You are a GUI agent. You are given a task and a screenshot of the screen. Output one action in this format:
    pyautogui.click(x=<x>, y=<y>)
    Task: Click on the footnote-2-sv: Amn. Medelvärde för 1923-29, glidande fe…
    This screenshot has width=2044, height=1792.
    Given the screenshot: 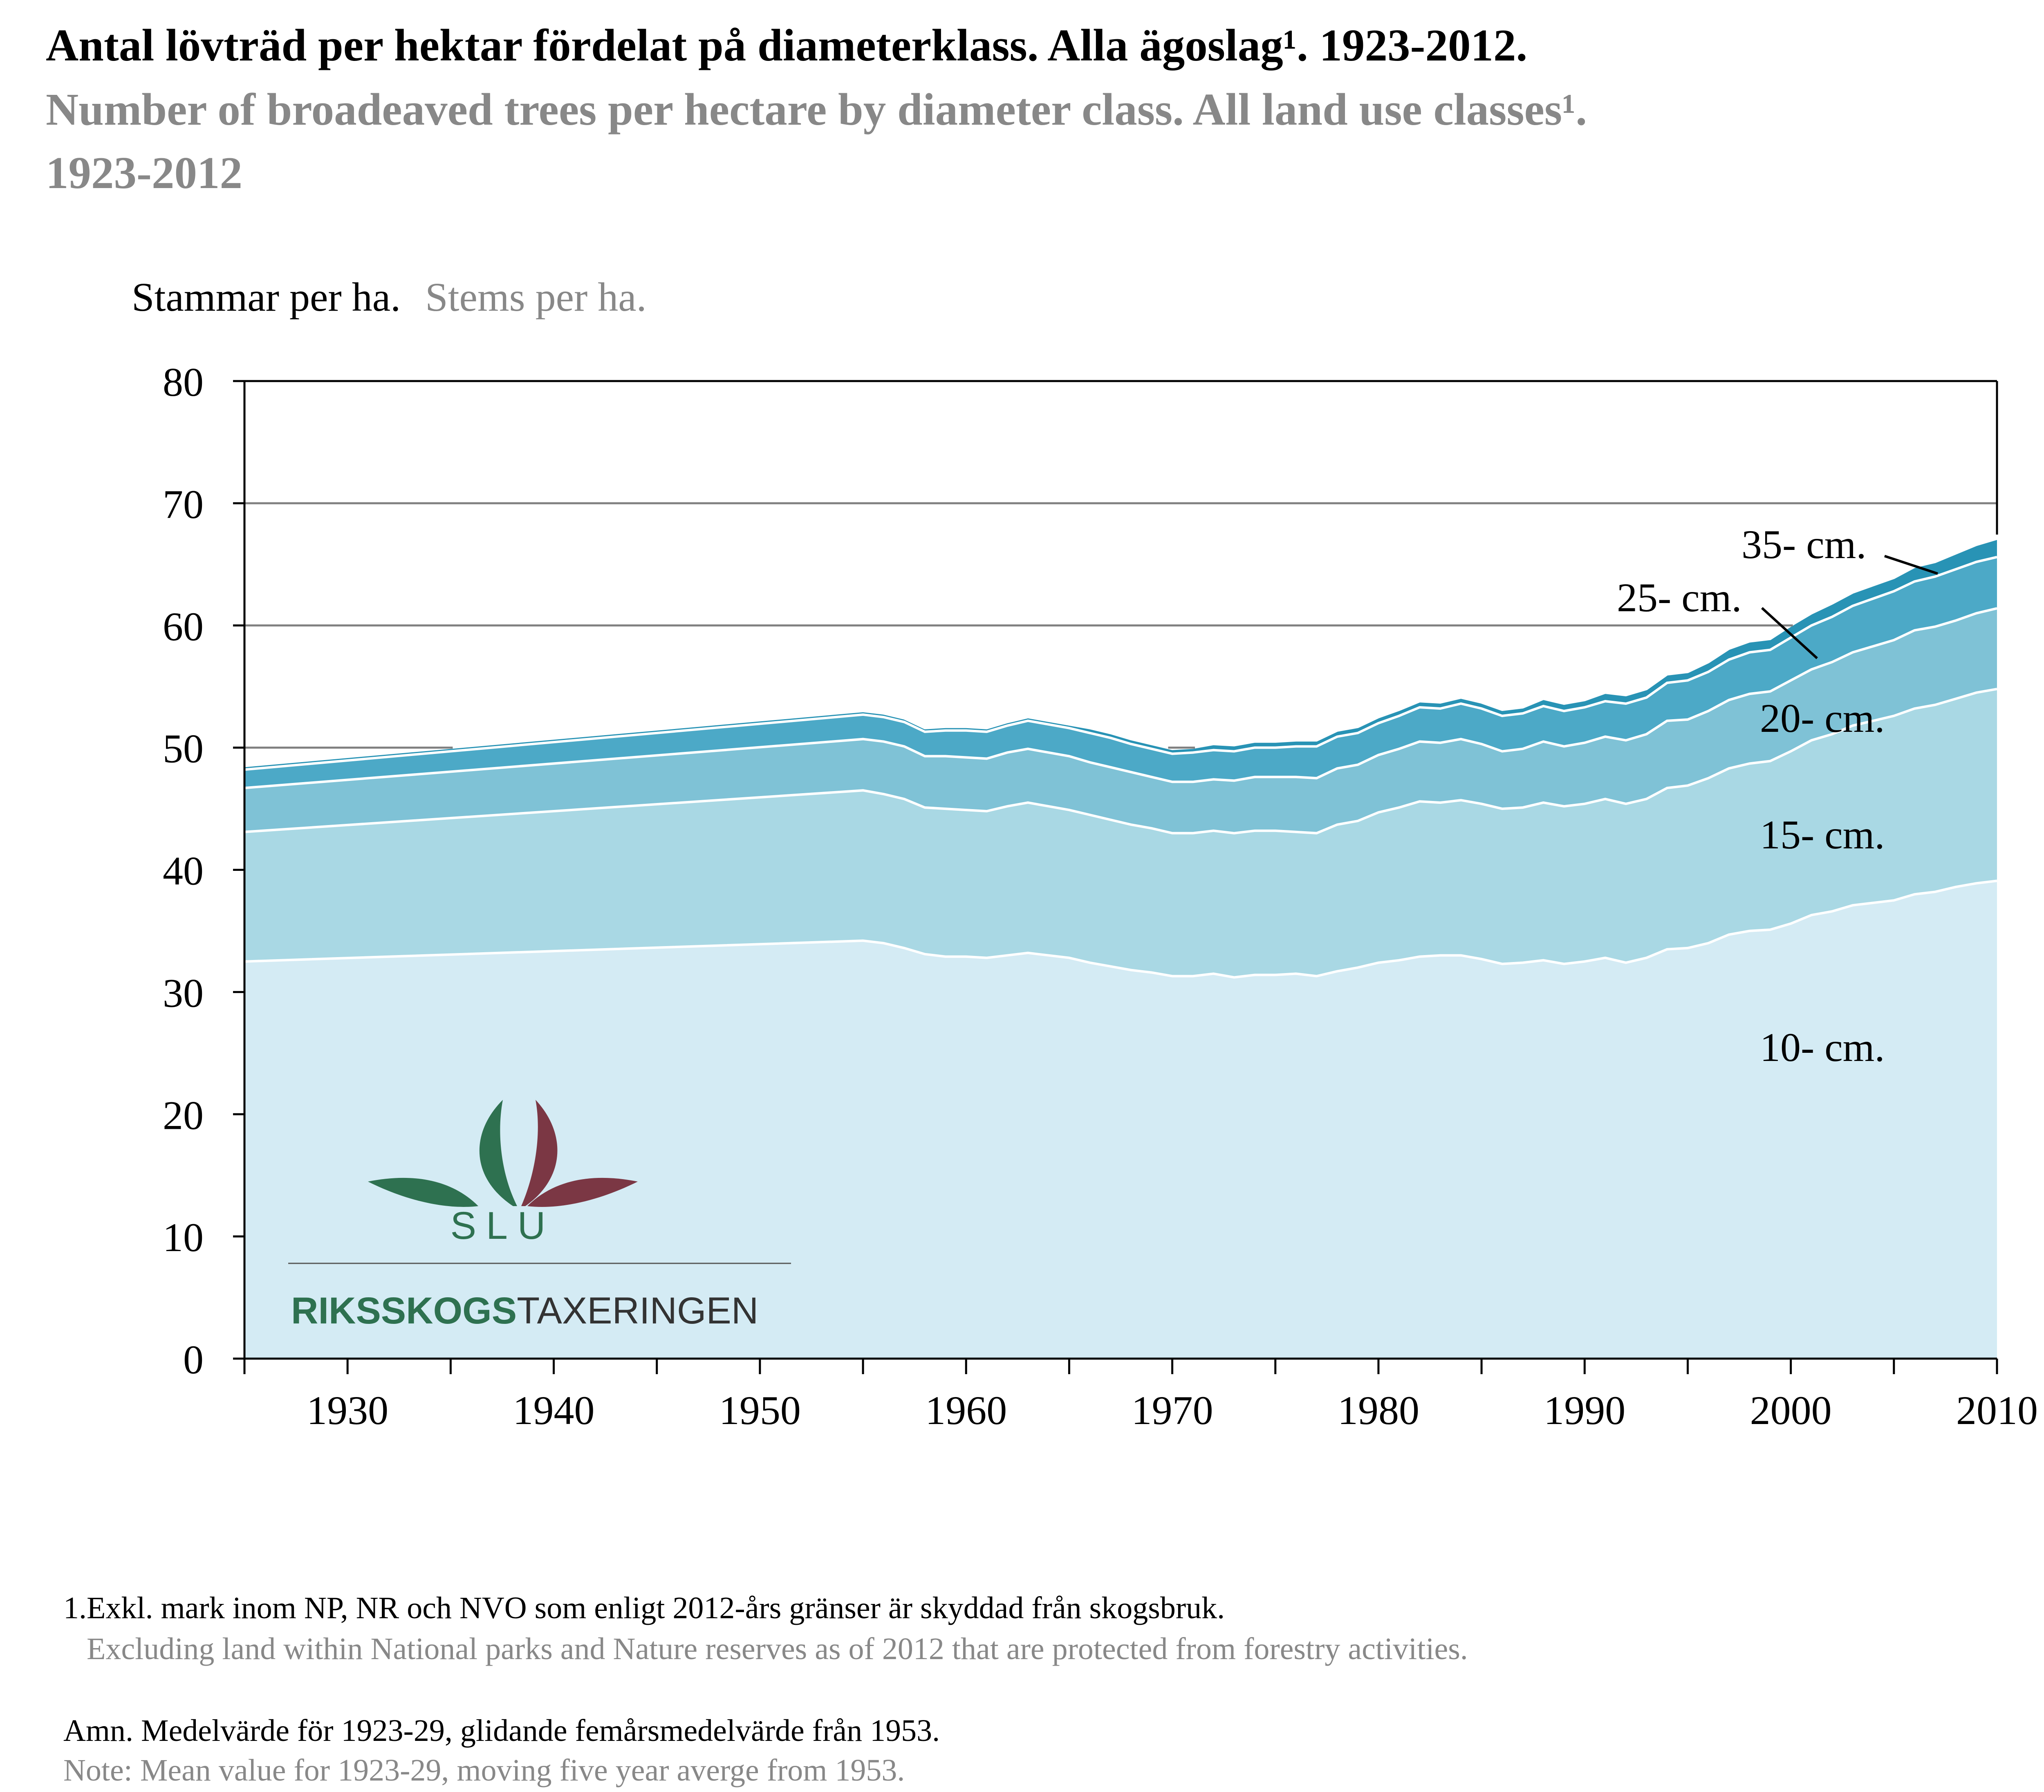 What is the action you would take?
    pyautogui.click(x=501, y=1731)
    